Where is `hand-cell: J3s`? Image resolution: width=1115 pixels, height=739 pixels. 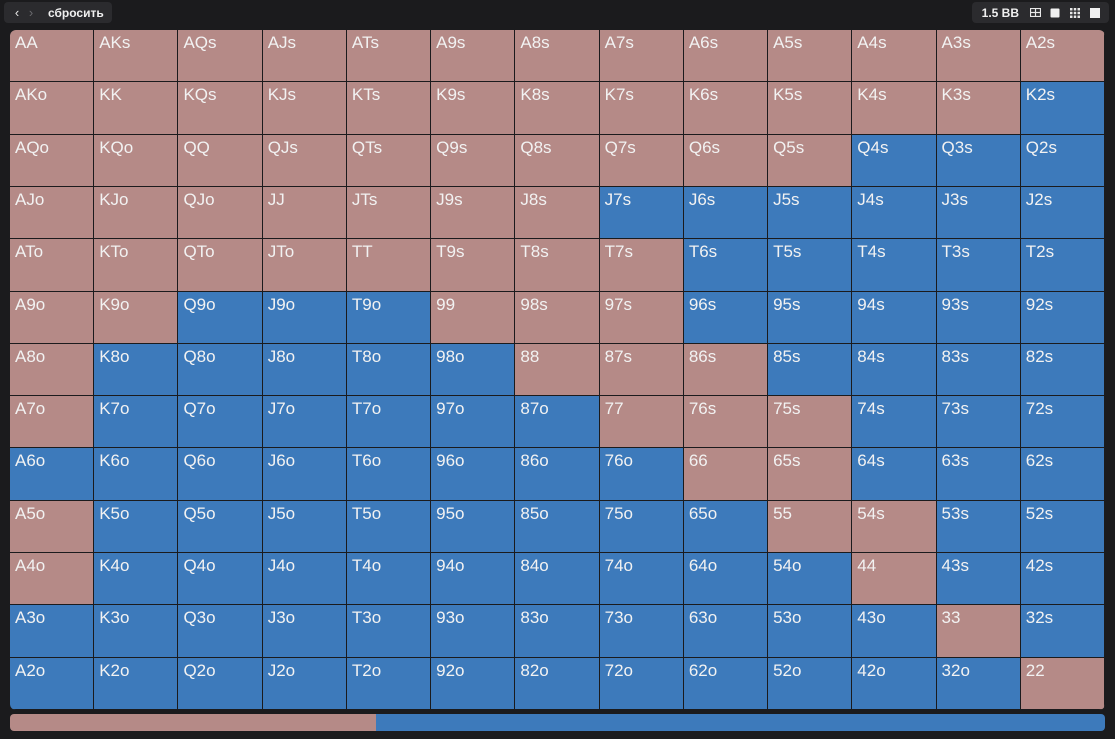 hand-cell: J3s is located at coordinates (978, 213).